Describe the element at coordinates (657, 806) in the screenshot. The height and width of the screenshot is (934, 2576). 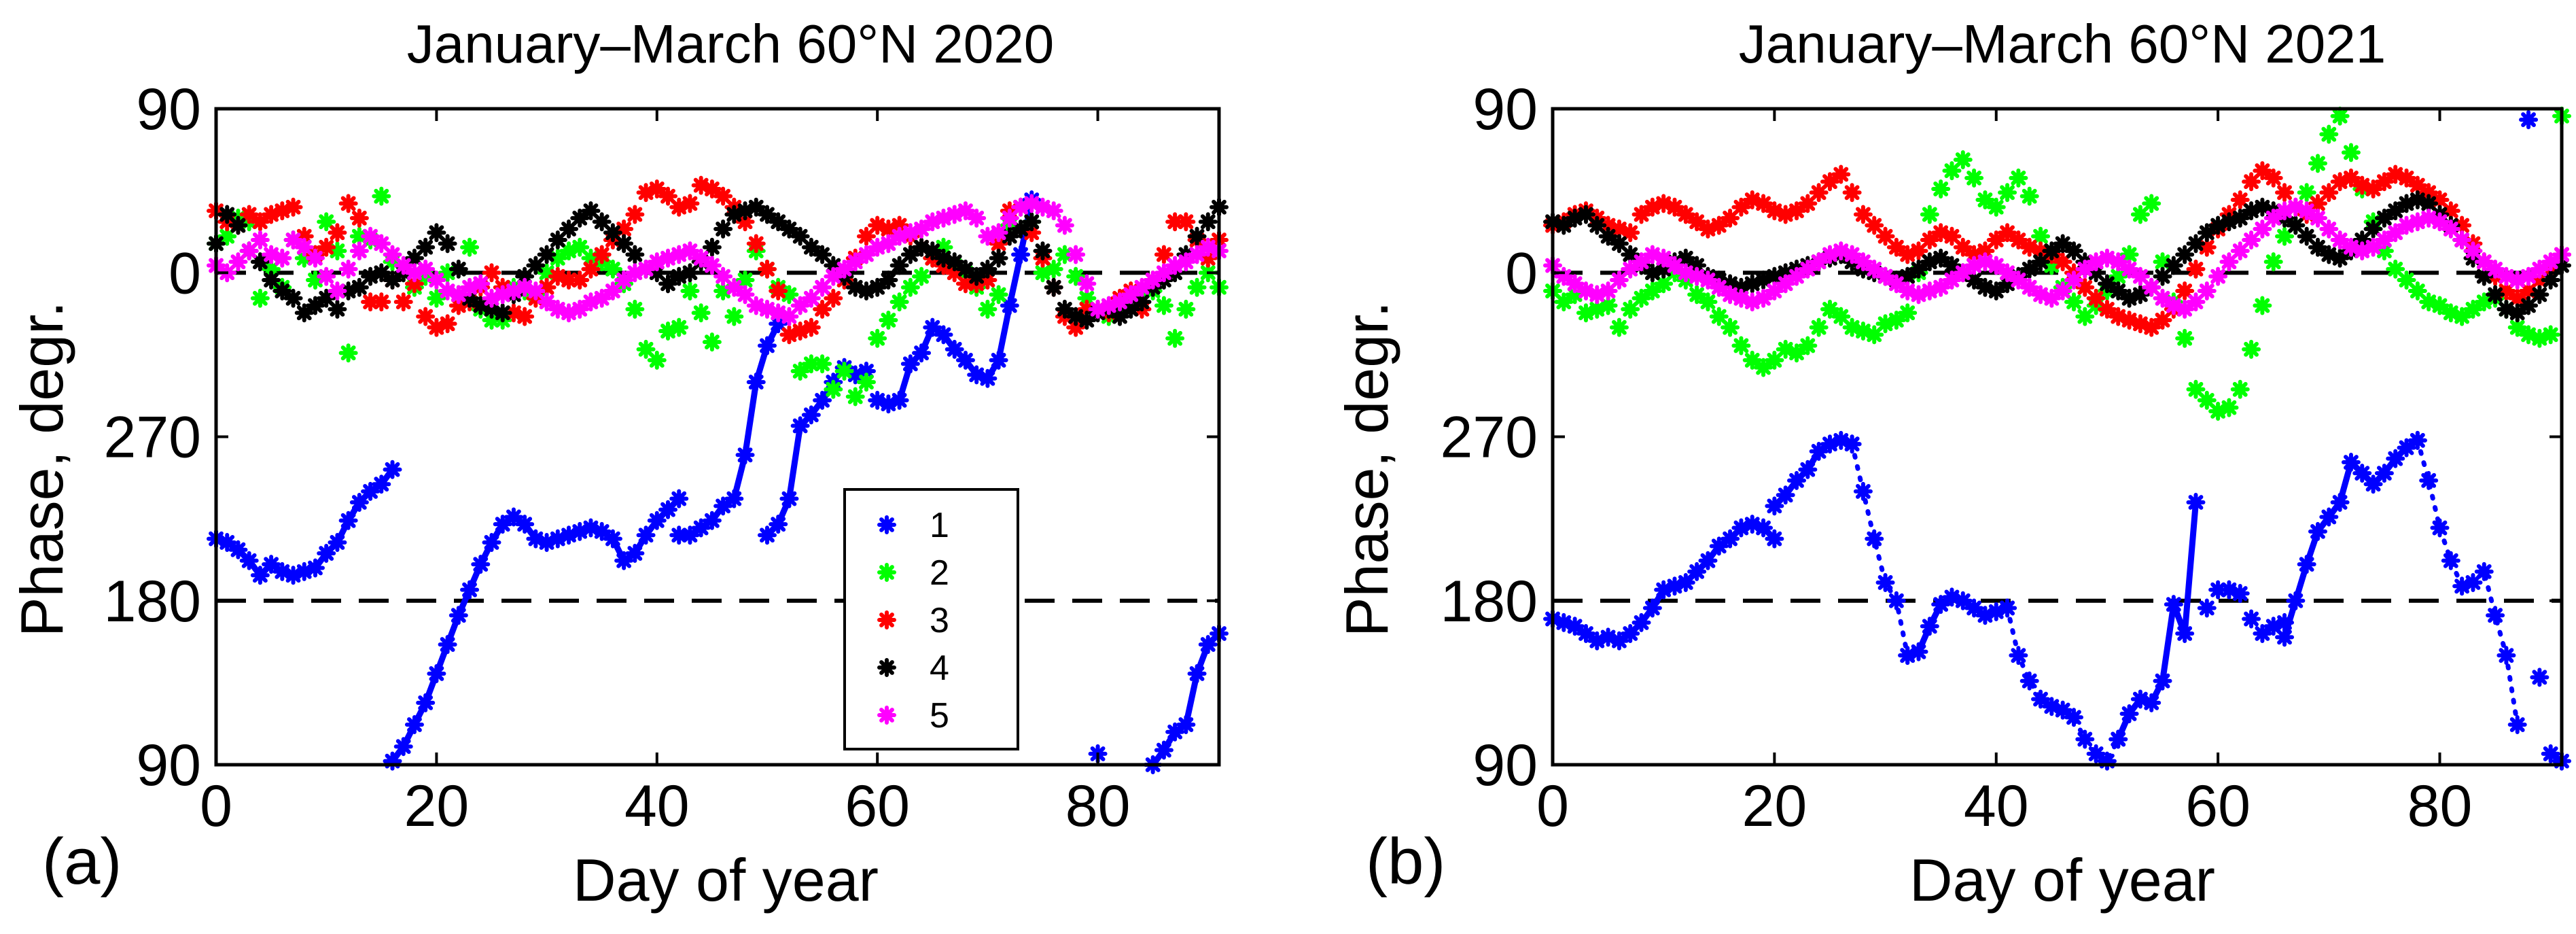
I see `panel-a-xtick-label: 40` at that location.